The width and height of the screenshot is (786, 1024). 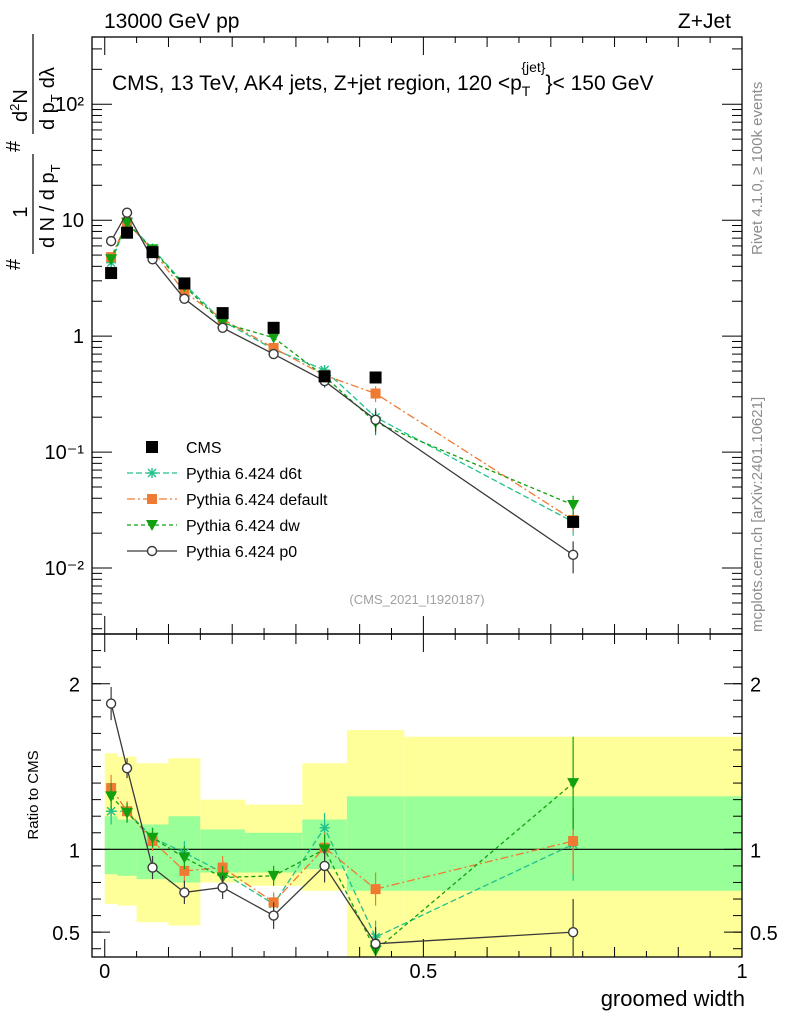 What do you see at coordinates (74, 851) in the screenshot?
I see `ratio-y-tick-label-left: 1` at bounding box center [74, 851].